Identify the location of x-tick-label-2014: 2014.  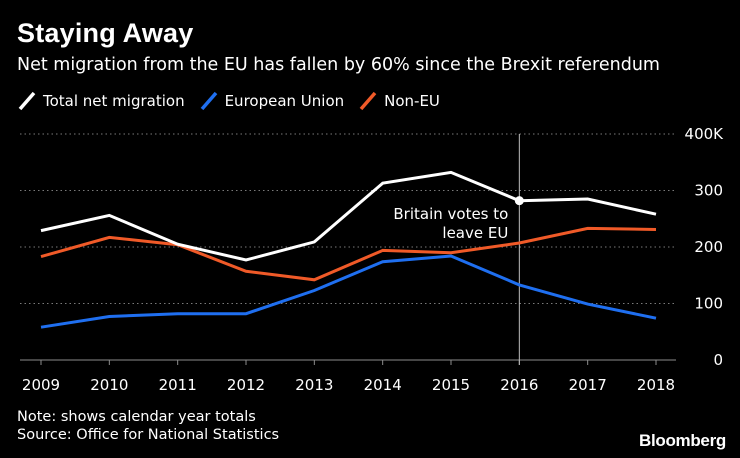
(383, 385).